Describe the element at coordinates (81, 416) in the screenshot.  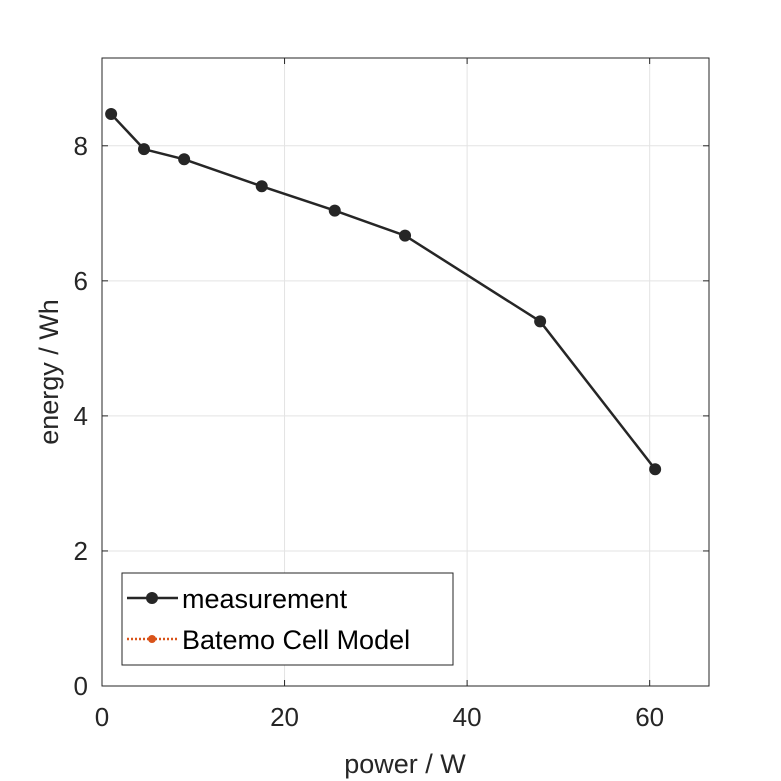
I see `y-tick-label: 4` at that location.